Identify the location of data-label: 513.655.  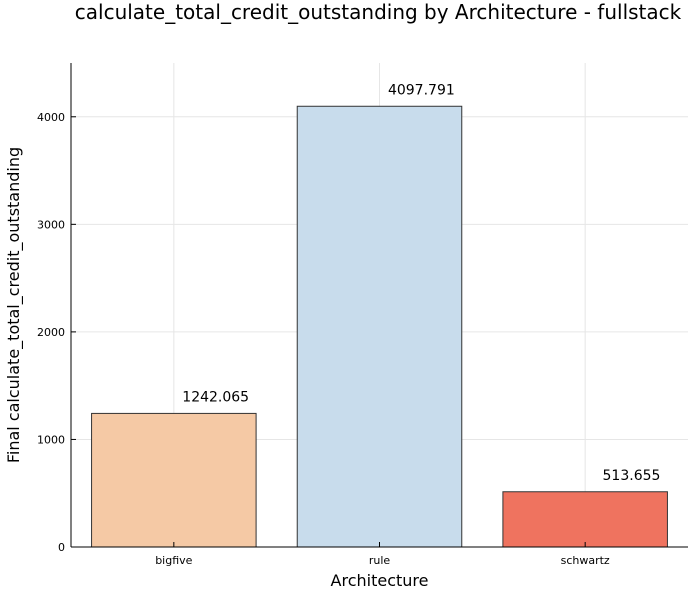
(632, 476).